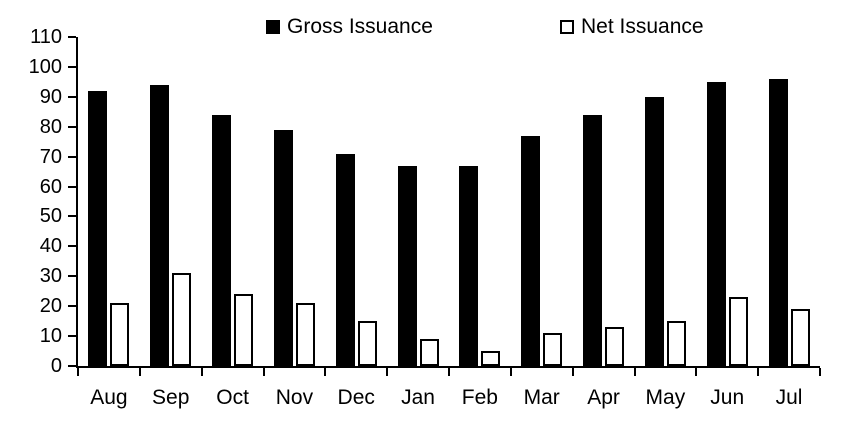 This screenshot has width=852, height=430. I want to click on x-axis-label-apr: Apr, so click(603, 397).